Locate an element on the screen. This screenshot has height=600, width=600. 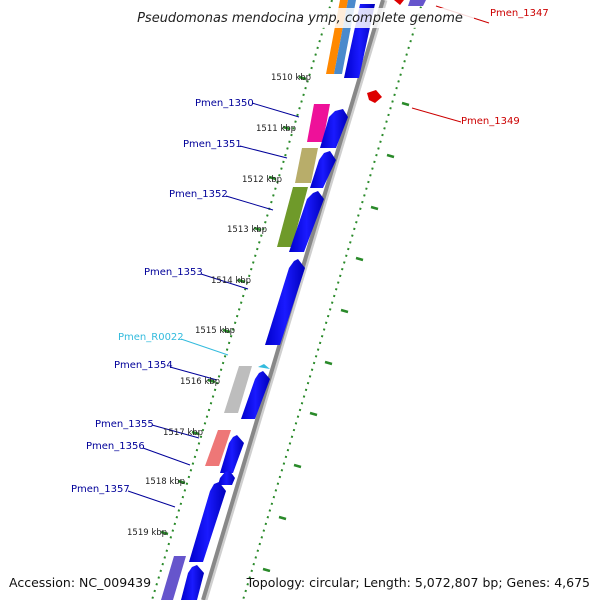
cds-arrow-bottom is located at coordinates (192, 582).